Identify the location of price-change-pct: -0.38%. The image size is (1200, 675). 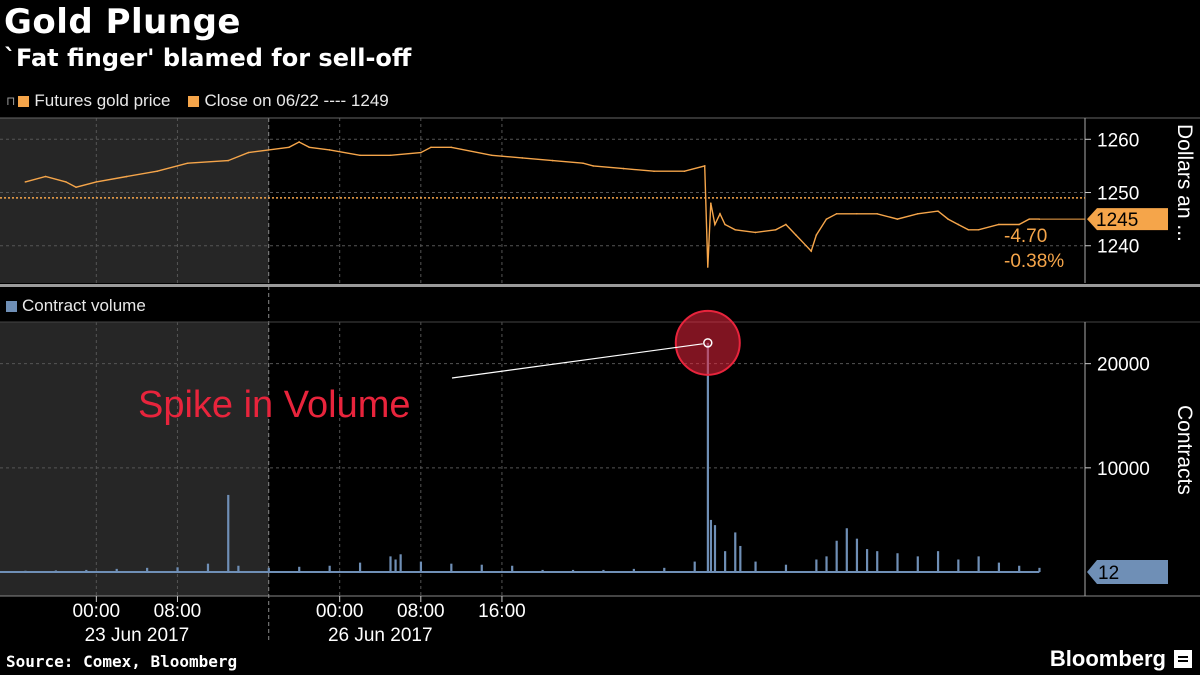
(1034, 261).